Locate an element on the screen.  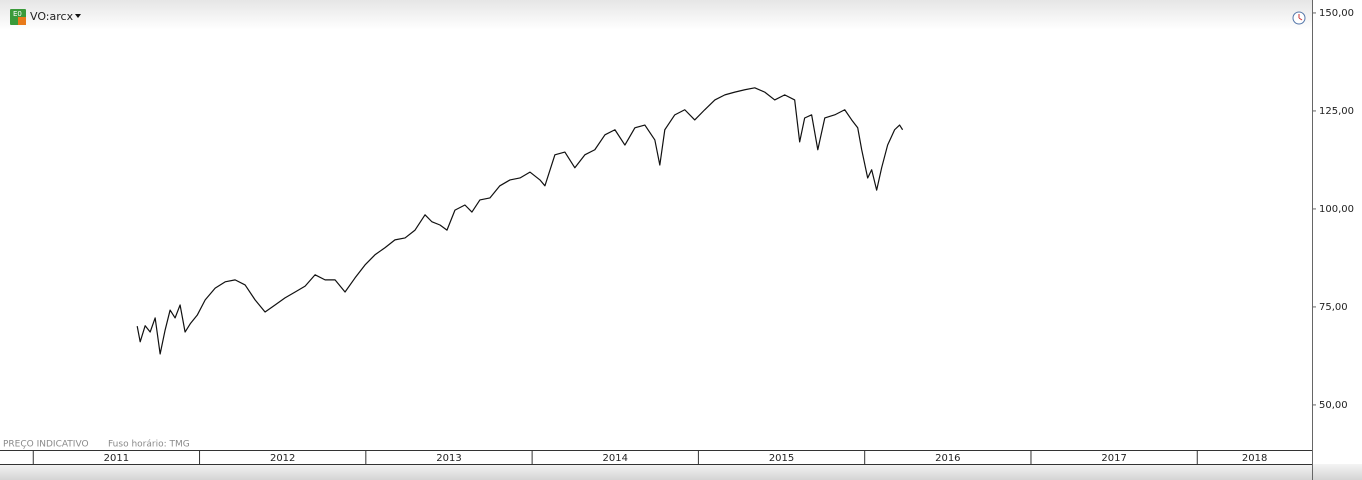
note: Fuso horário: TMG is located at coordinates (149, 445).